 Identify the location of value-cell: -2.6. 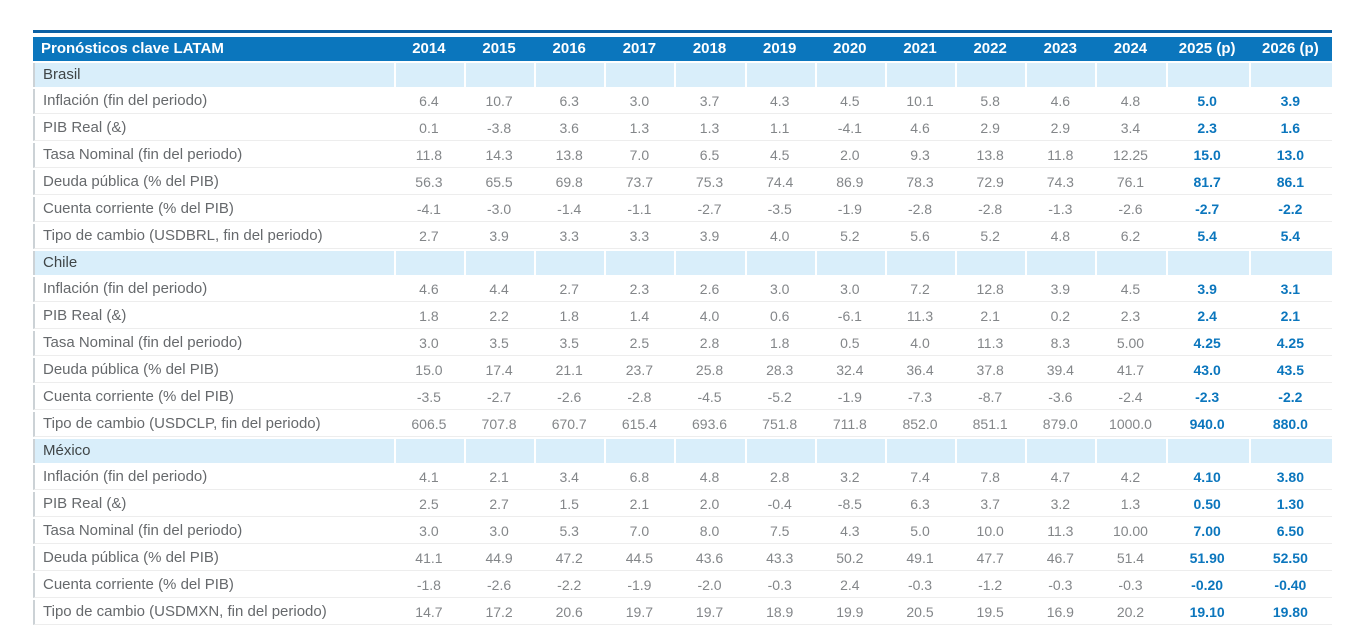
(1130, 209).